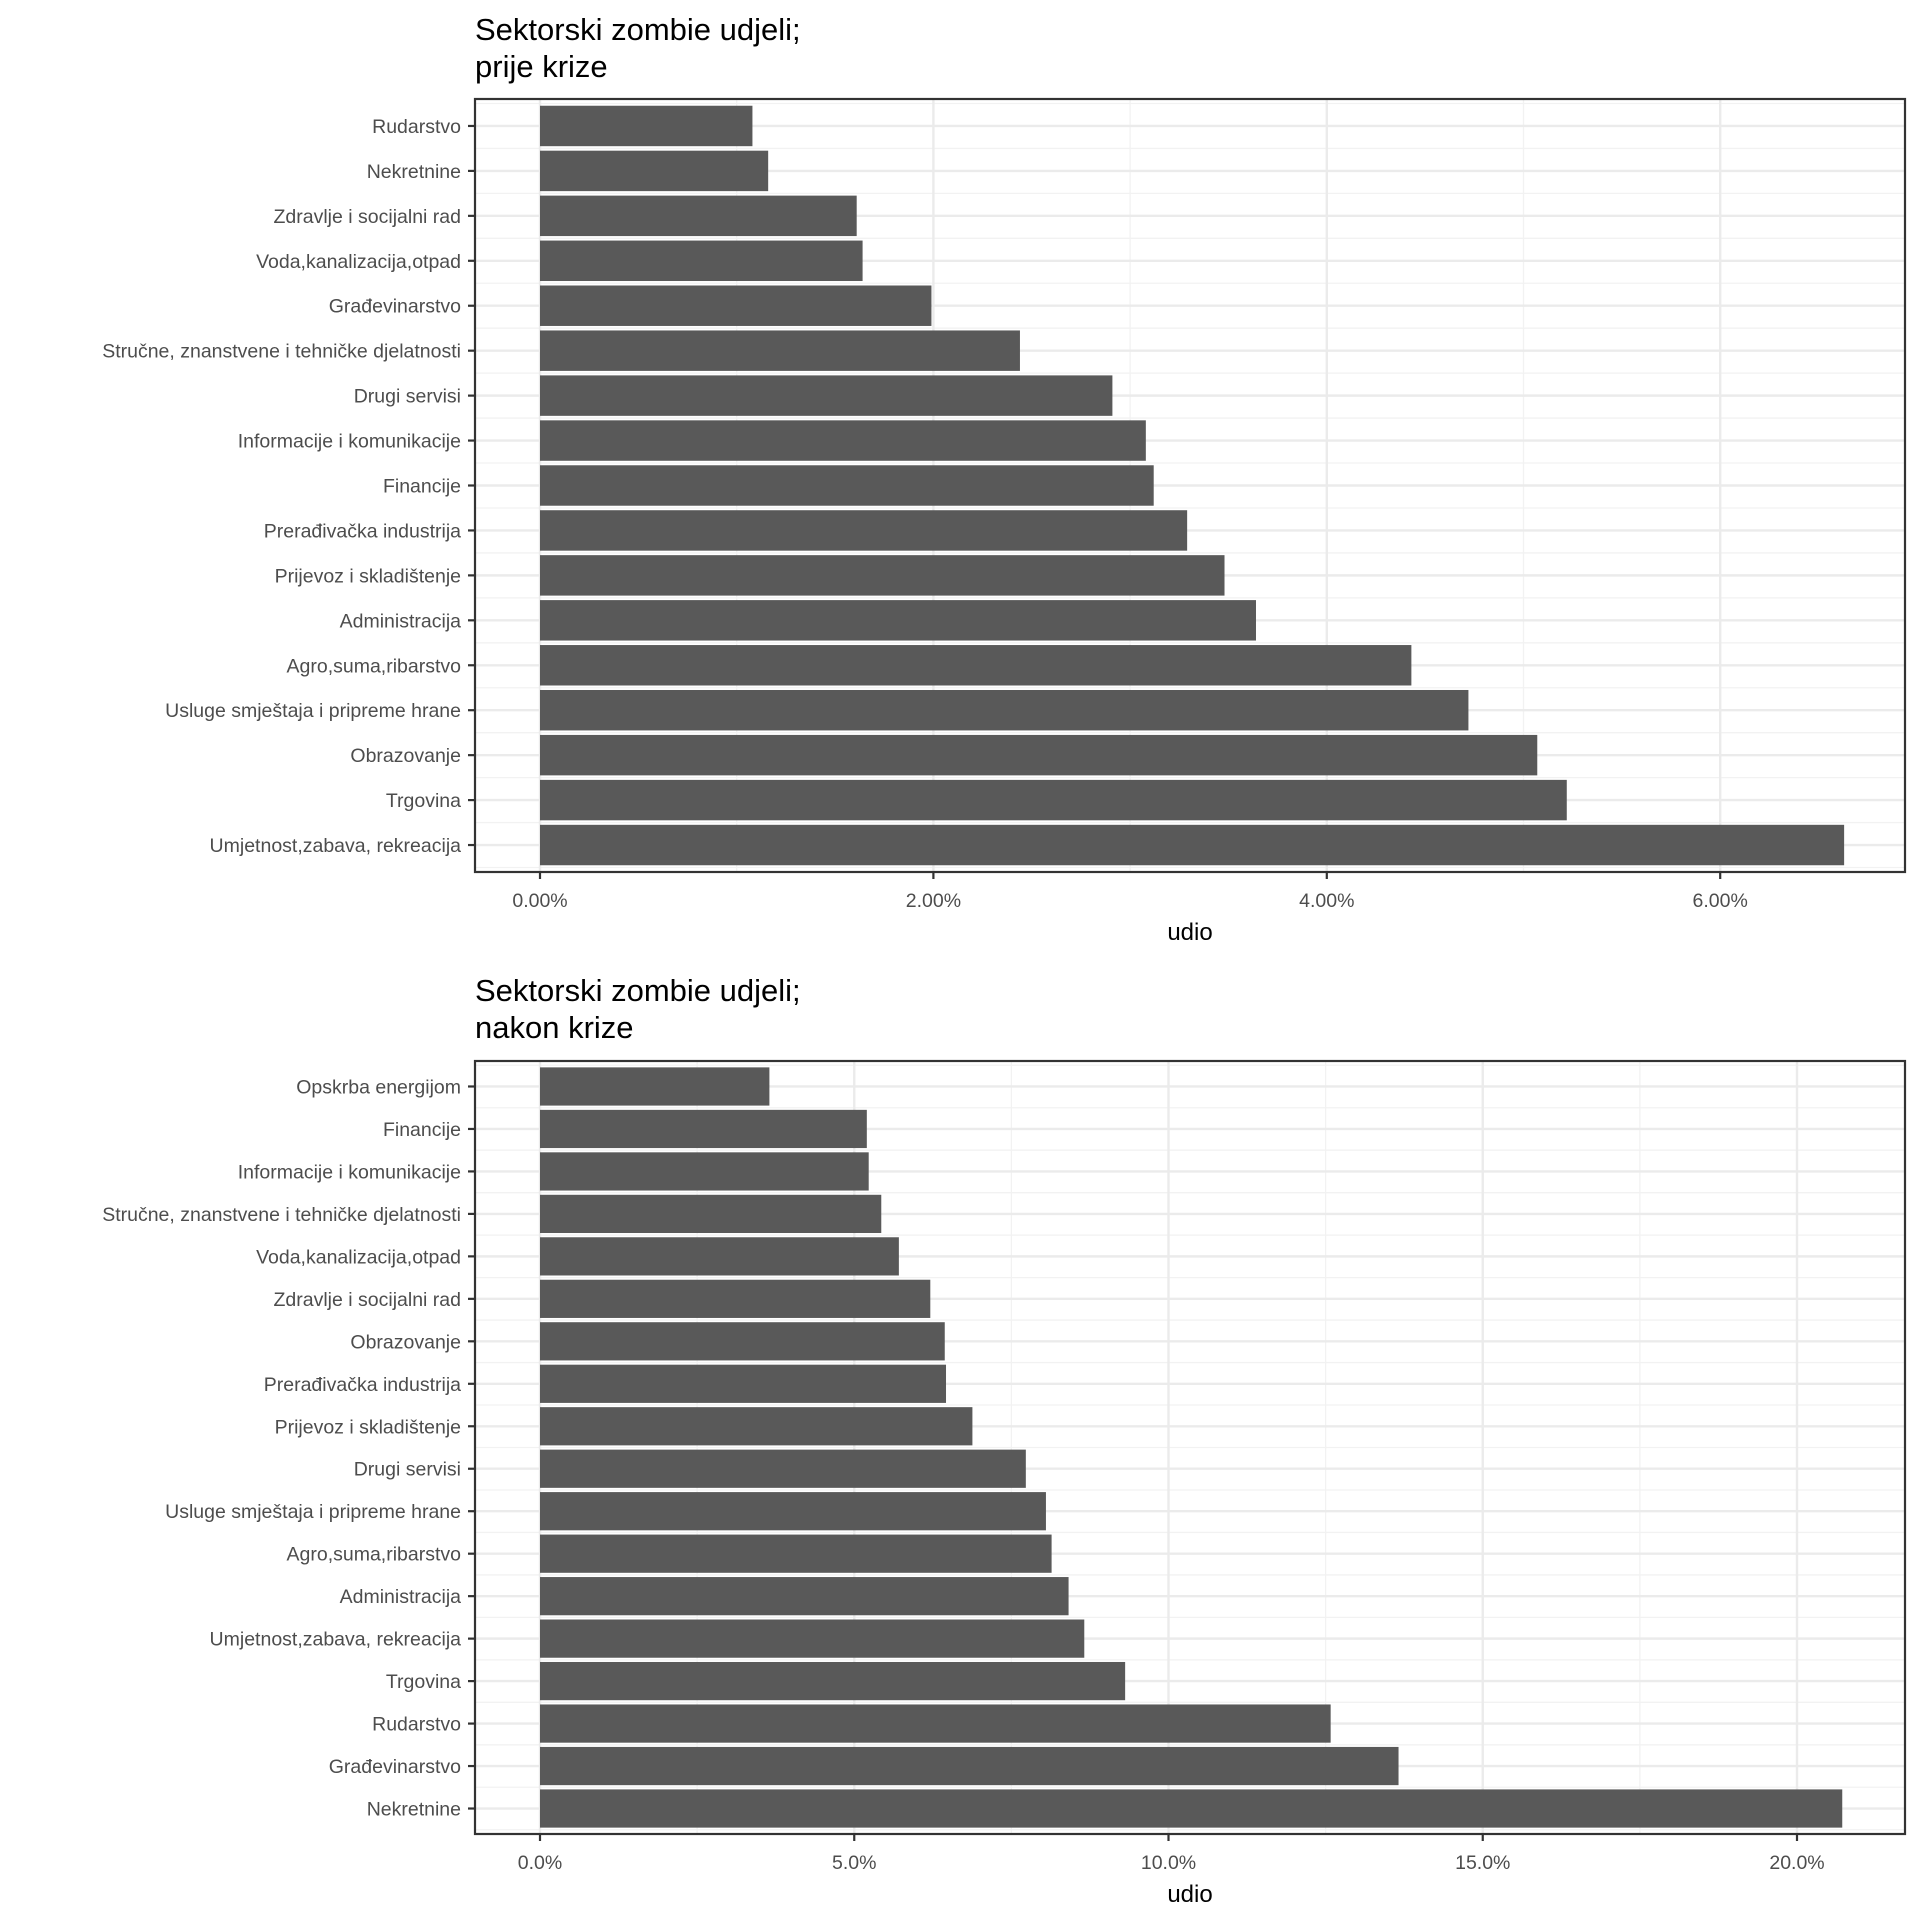  What do you see at coordinates (933, 901) in the screenshot?
I see `x-tick-label: 2.00%` at bounding box center [933, 901].